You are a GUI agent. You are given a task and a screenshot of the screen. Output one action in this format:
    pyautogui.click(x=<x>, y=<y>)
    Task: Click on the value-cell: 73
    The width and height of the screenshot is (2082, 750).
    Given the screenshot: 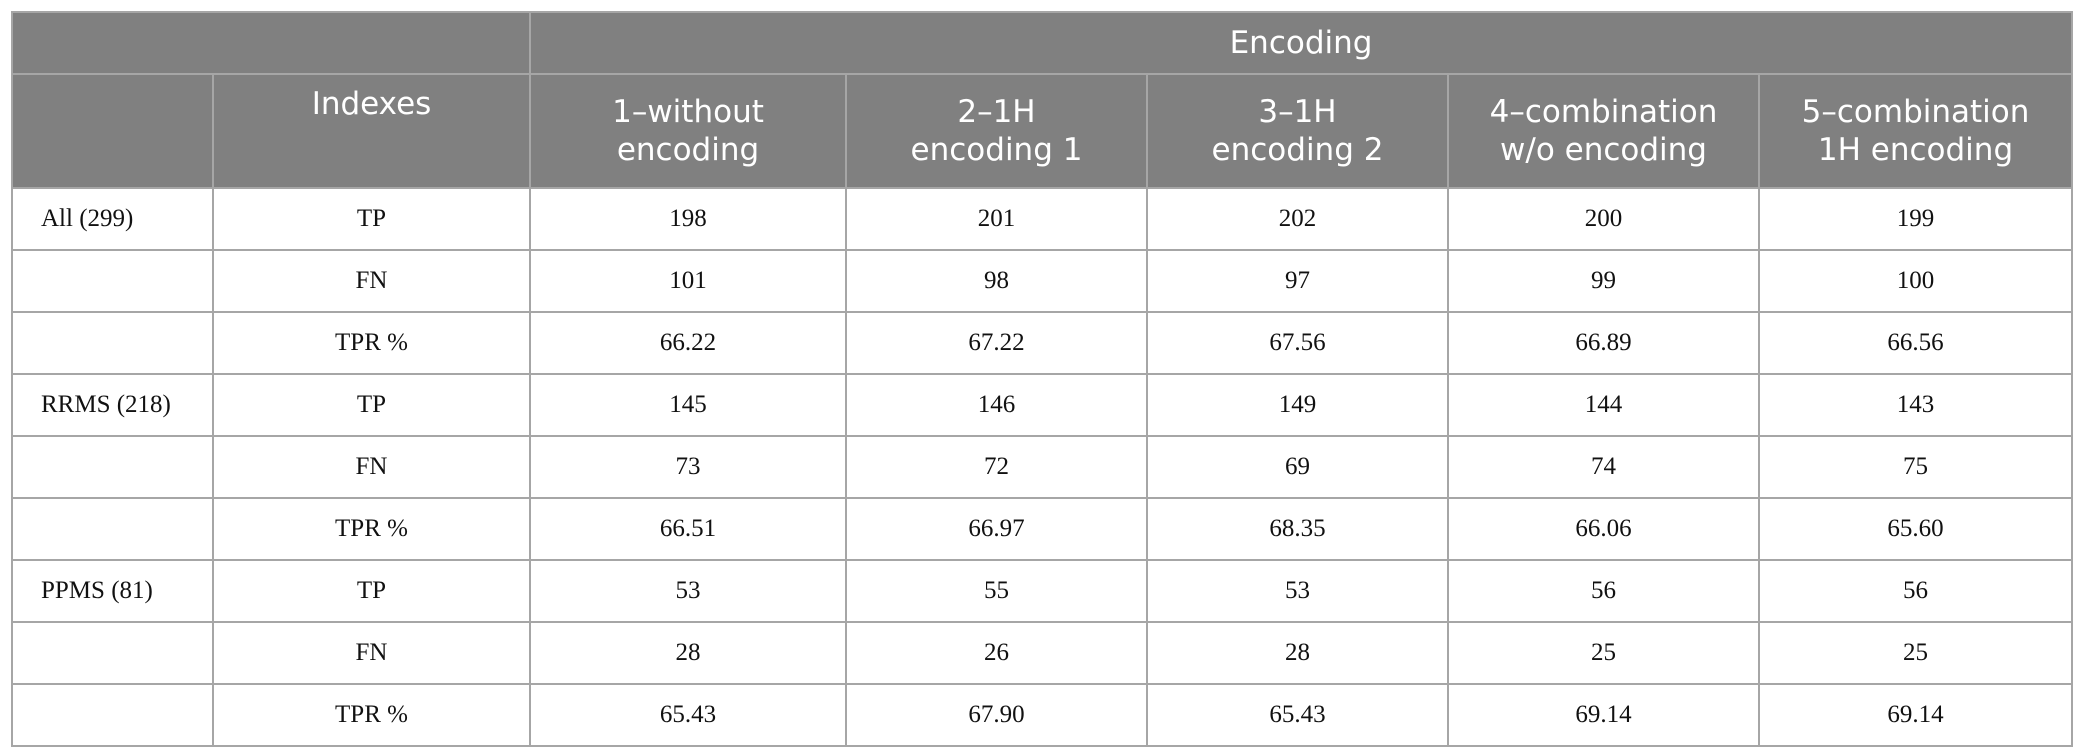 What is the action you would take?
    pyautogui.click(x=688, y=467)
    